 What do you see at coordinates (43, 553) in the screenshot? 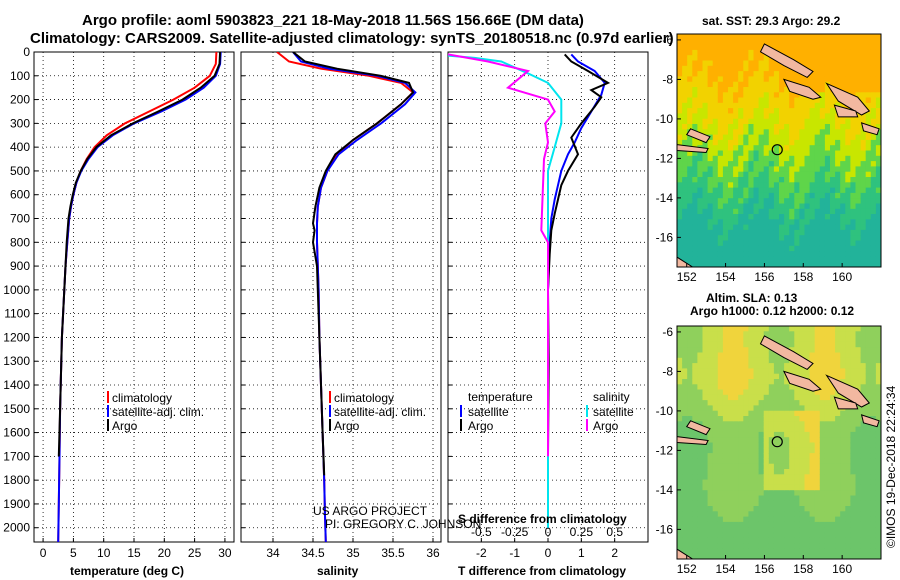
I see `x-tick-label: 0` at bounding box center [43, 553].